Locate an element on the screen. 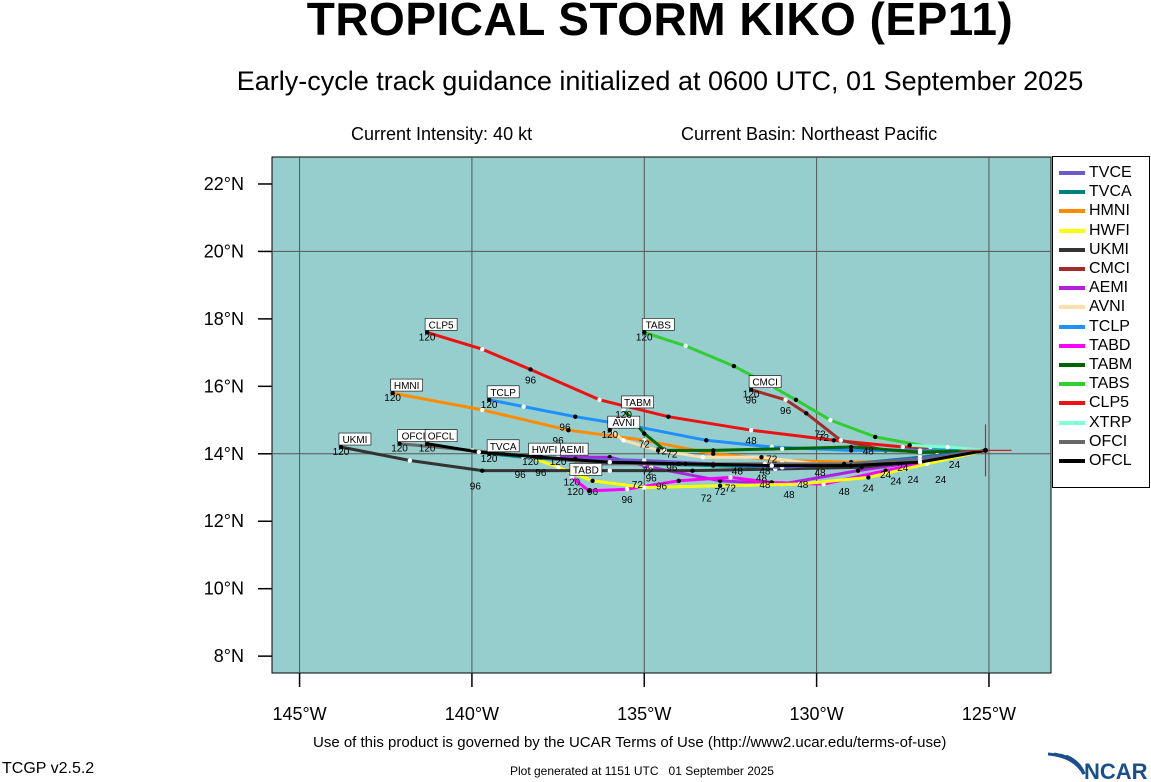 Image resolution: width=1151 pixels, height=782 pixels. track-end-label: AEMI is located at coordinates (572, 450).